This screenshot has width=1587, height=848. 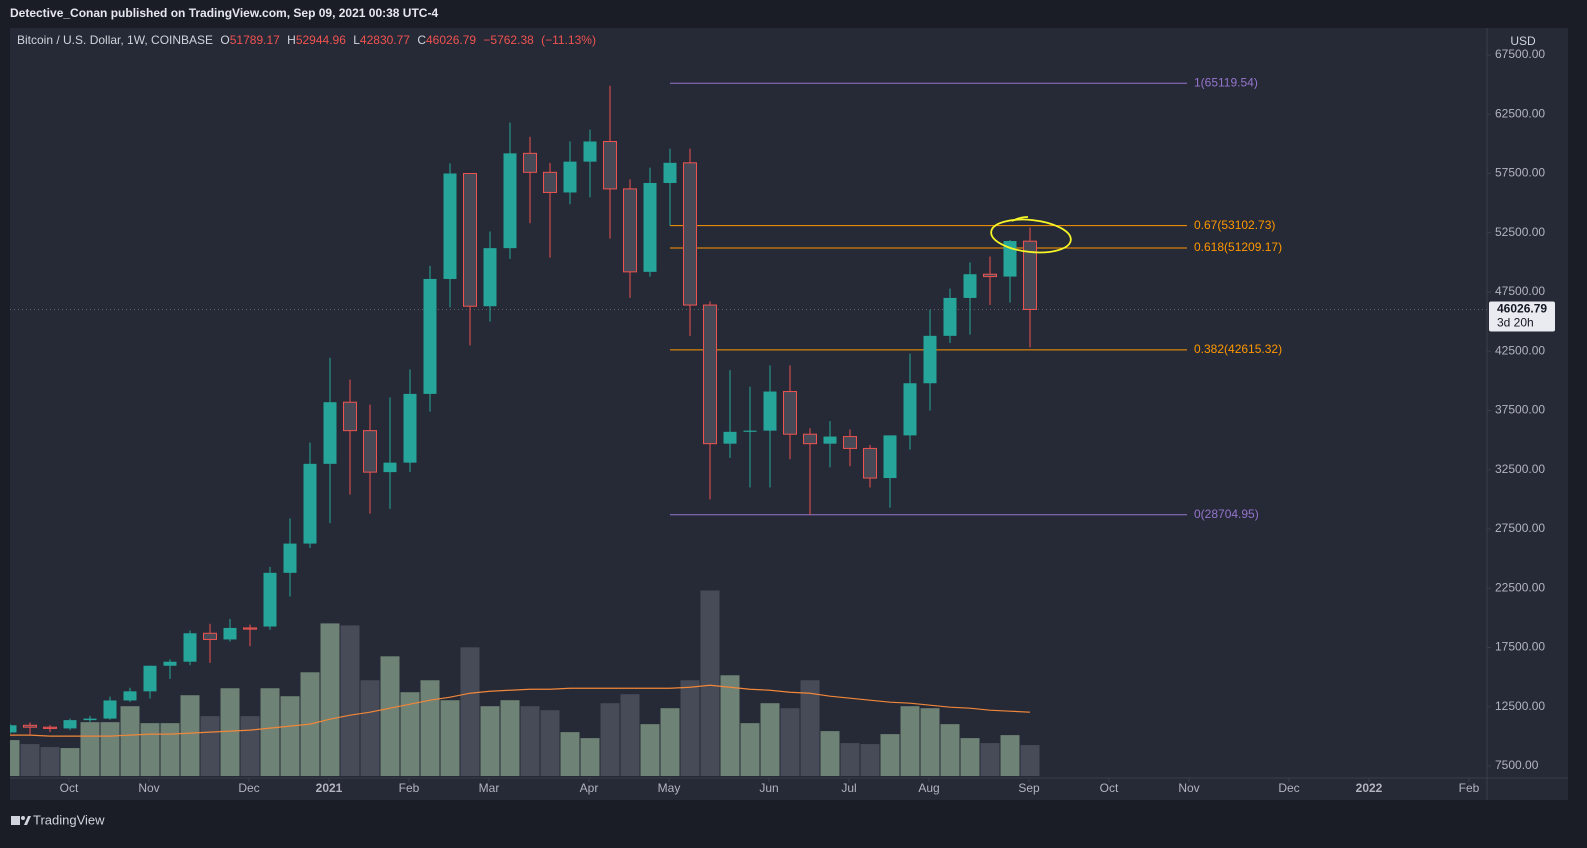 What do you see at coordinates (1238, 247) in the screenshot?
I see `fib-label: 0.618(51209.17)` at bounding box center [1238, 247].